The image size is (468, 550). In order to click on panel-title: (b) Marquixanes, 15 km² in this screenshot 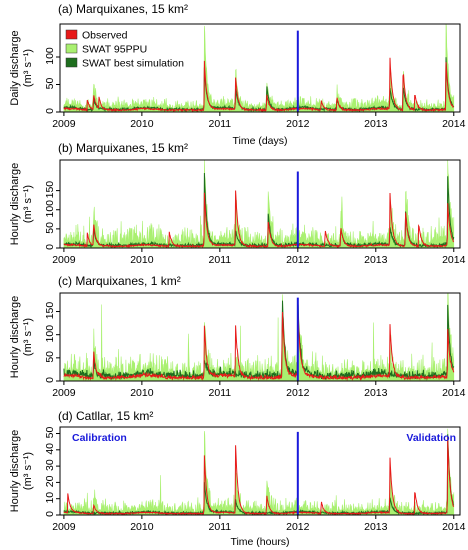, I will do `click(123, 148)`.